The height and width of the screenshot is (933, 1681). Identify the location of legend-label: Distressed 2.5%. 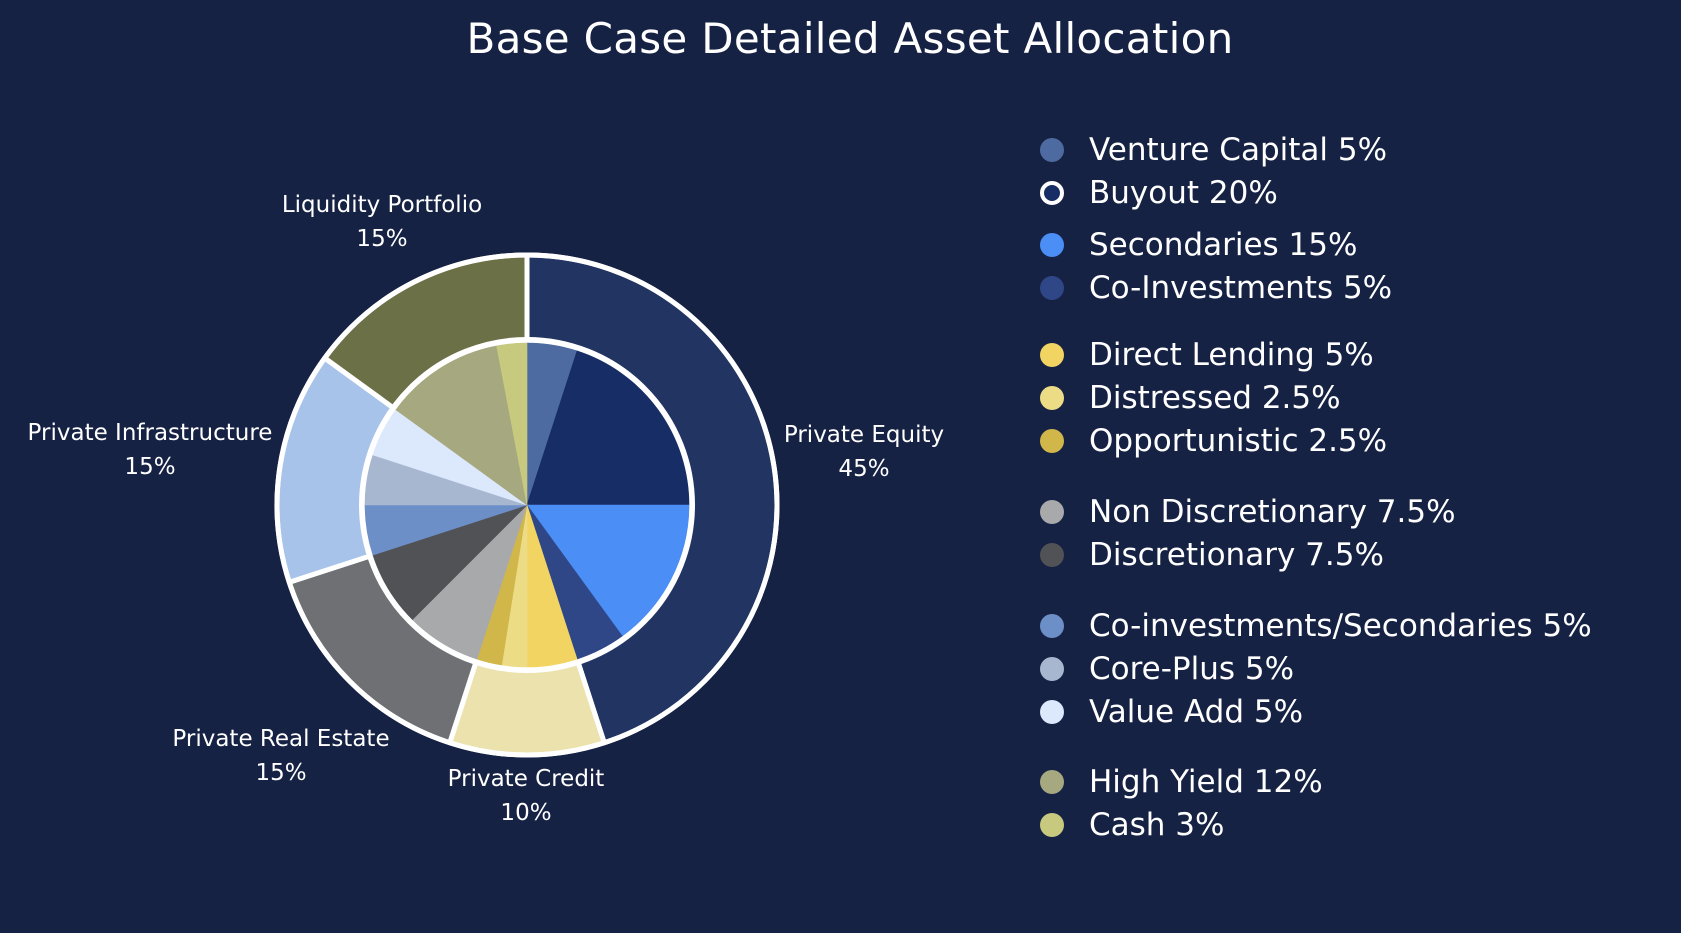
(1215, 398).